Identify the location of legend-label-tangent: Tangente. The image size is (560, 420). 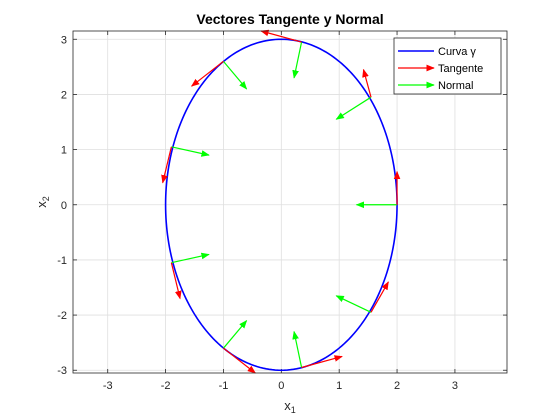
(460, 69).